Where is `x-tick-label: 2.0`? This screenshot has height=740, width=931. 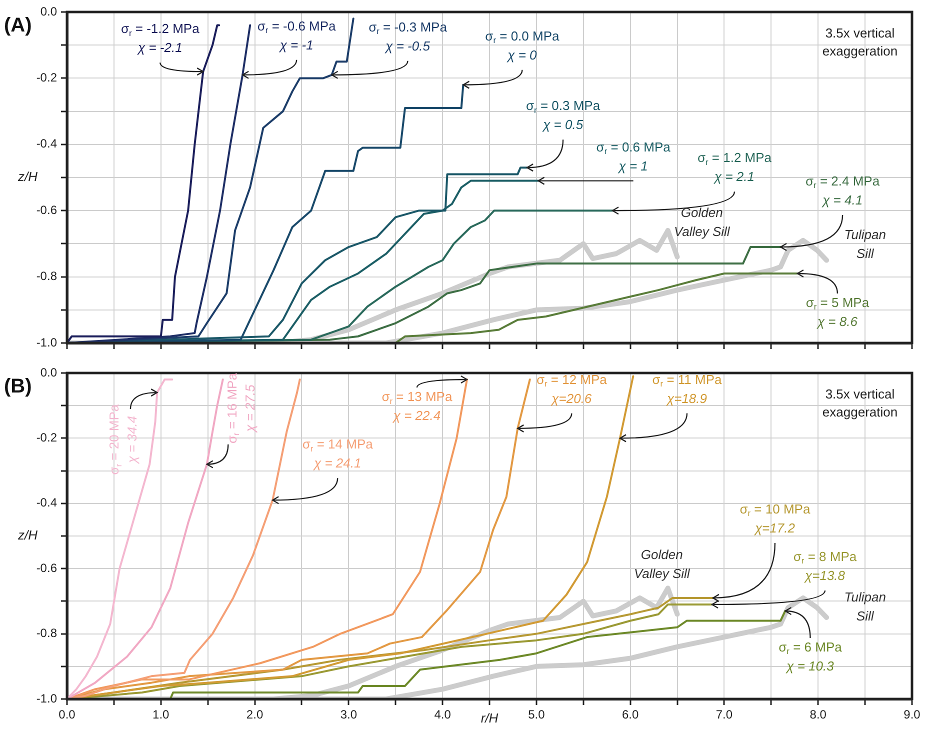 x-tick-label: 2.0 is located at coordinates (255, 715).